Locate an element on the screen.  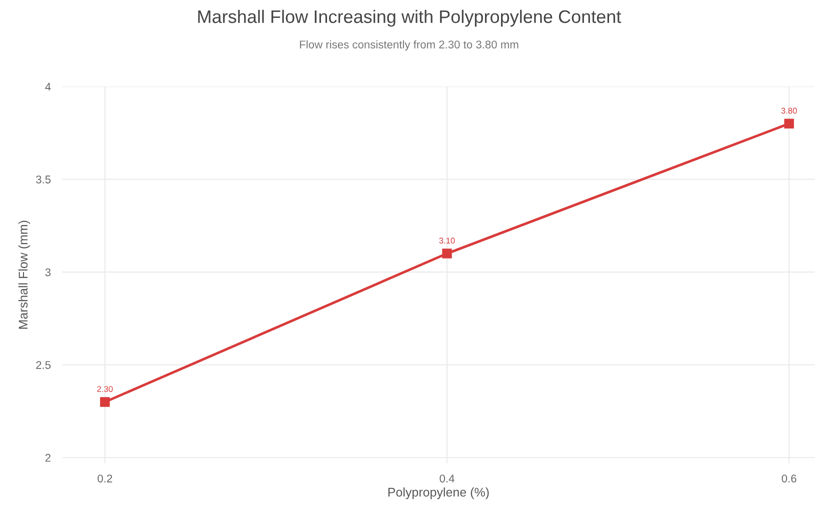
y-tick-label: 3.5 is located at coordinates (43, 180).